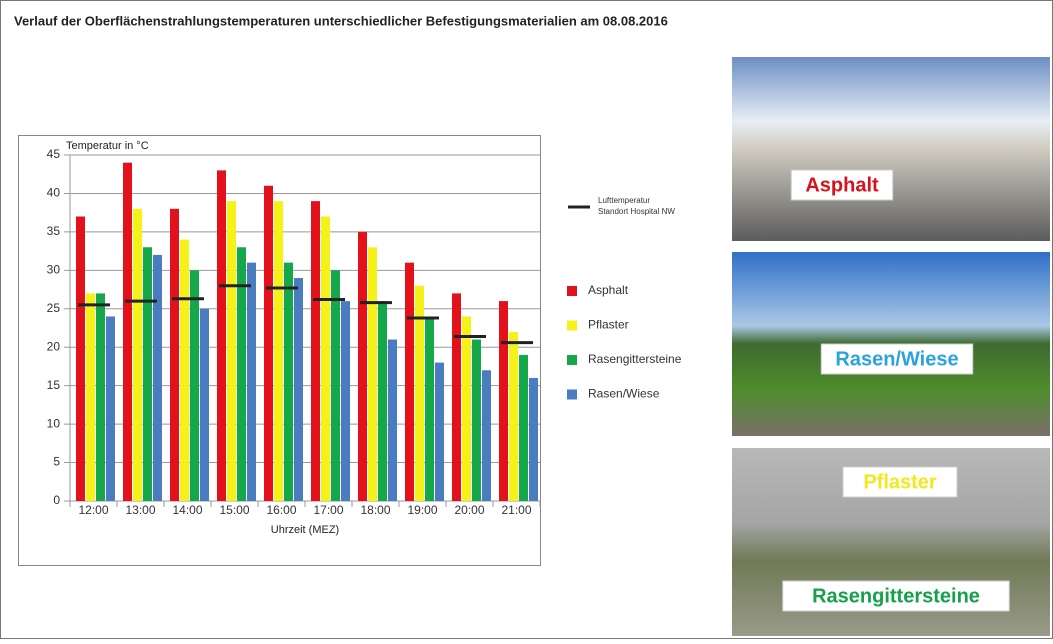 The image size is (1053, 644). What do you see at coordinates (54, 423) in the screenshot?
I see `y-tick-label: 10` at bounding box center [54, 423].